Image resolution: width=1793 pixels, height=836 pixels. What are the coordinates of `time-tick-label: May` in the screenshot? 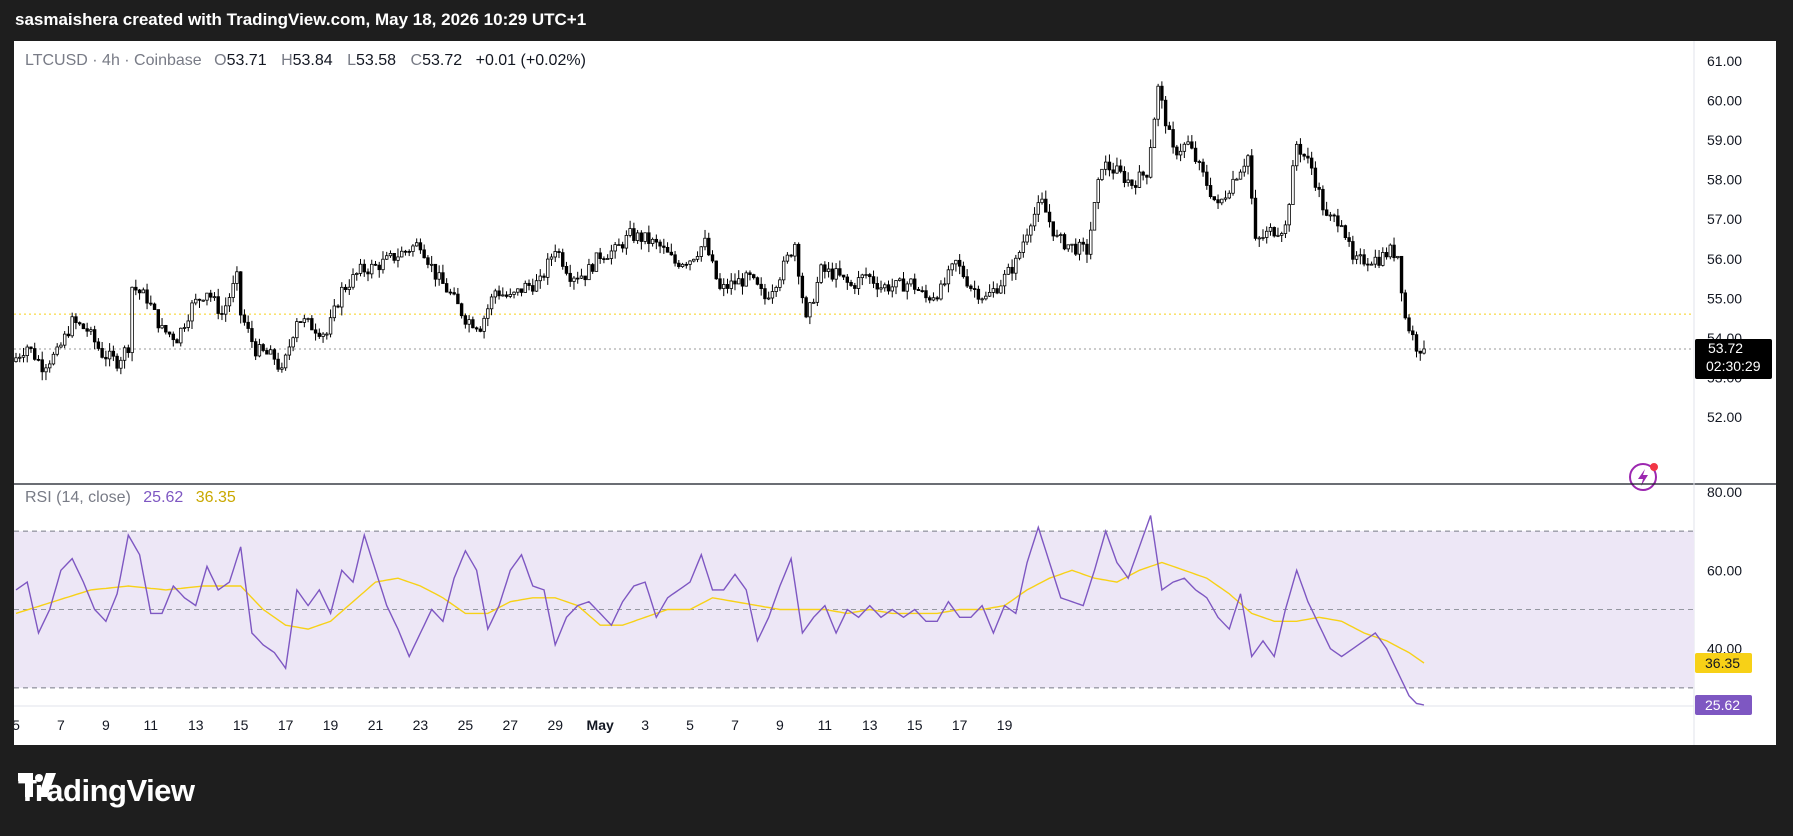 It's located at (600, 725).